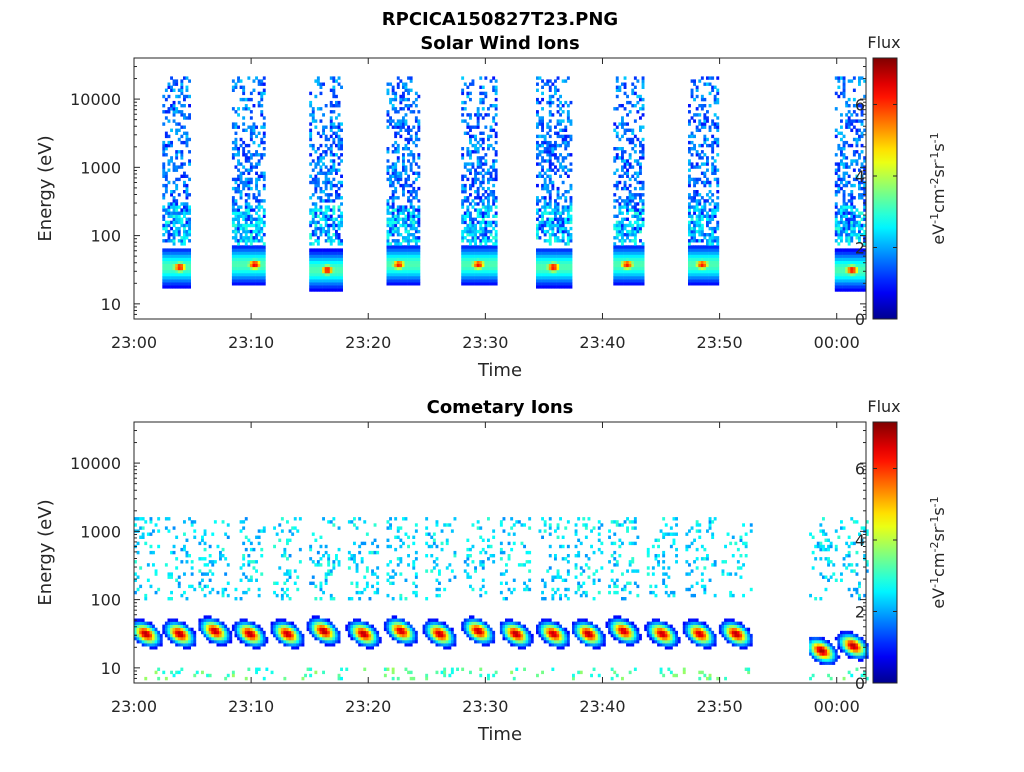 This screenshot has width=1024, height=772. What do you see at coordinates (485, 342) in the screenshot?
I see `solar-wind-xtick-label: 23:30` at bounding box center [485, 342].